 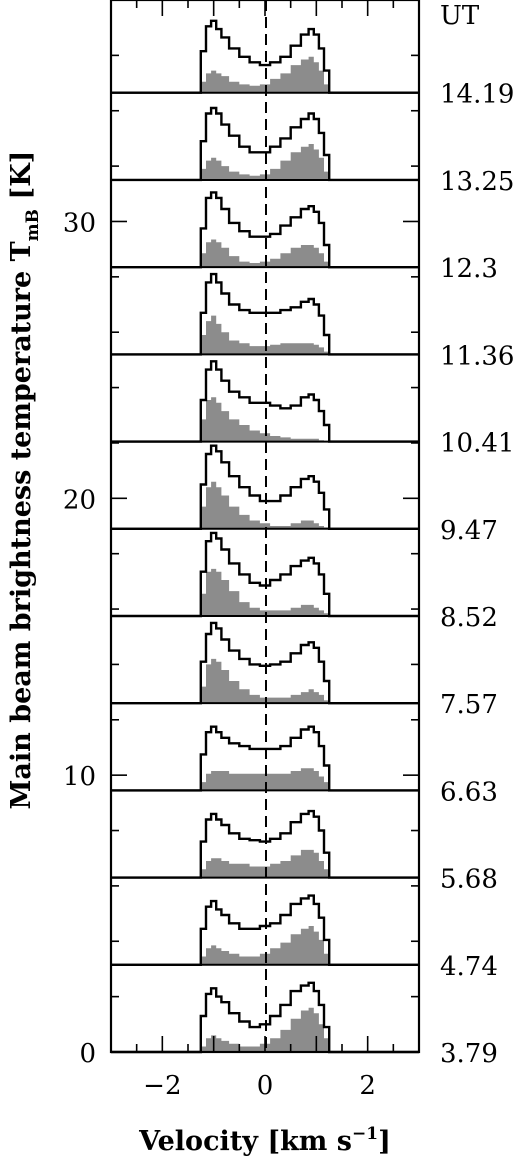 I want to click on x-axis-label-close: ], so click(x=384, y=1141).